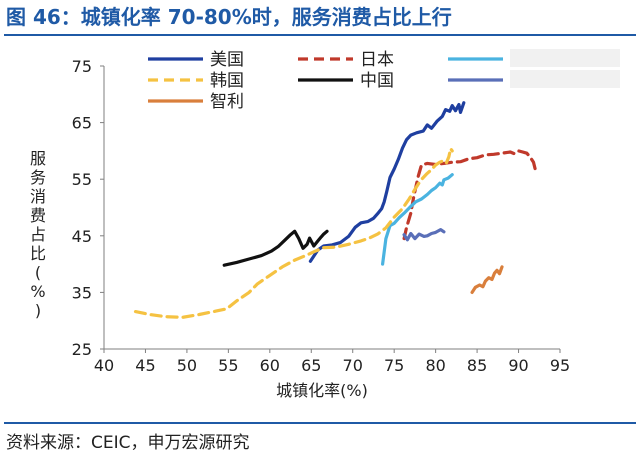 Image resolution: width=640 pixels, height=465 pixels. Describe the element at coordinates (82, 66) in the screenshot. I see `y-tick-label: 75` at that location.